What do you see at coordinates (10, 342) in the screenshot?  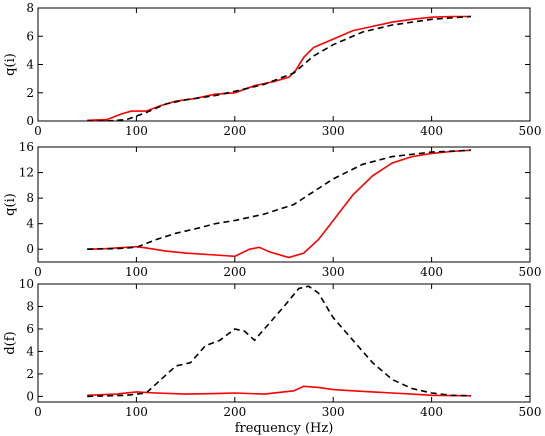 I see `y-axis-title: d(f)` at bounding box center [10, 342].